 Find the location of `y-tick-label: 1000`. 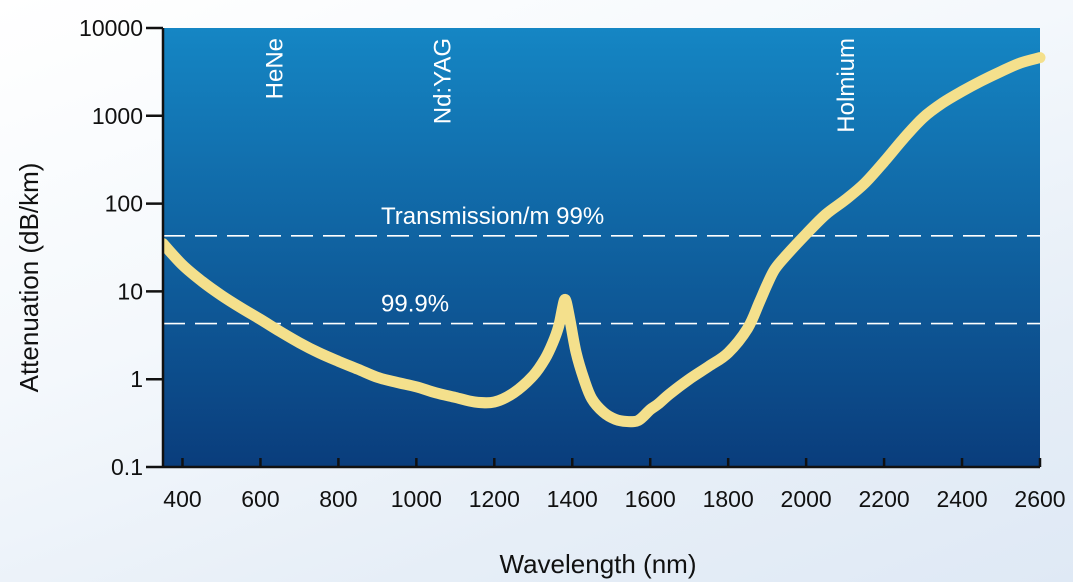

y-tick-label: 1000 is located at coordinates (117, 116).